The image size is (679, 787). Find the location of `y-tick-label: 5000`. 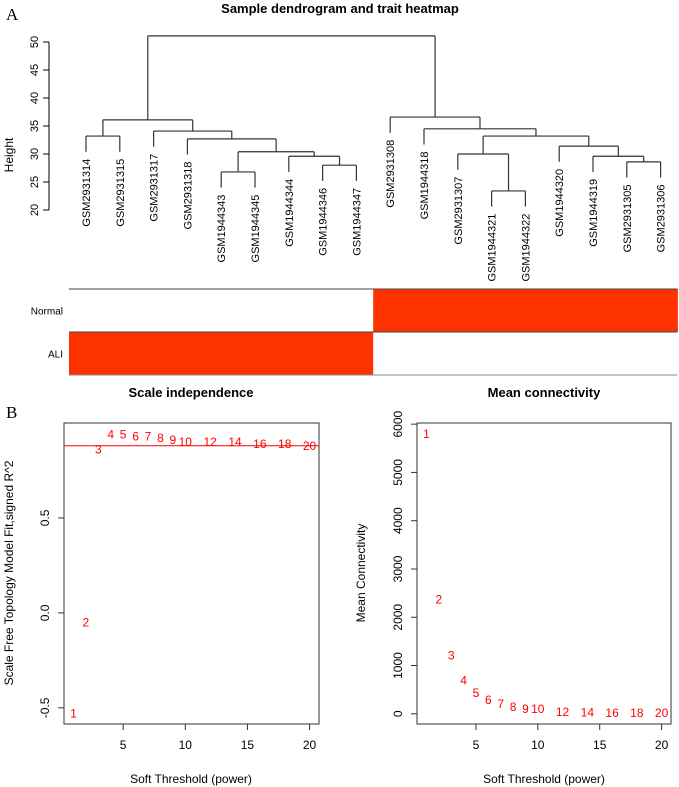

y-tick-label: 5000 is located at coordinates (398, 472).